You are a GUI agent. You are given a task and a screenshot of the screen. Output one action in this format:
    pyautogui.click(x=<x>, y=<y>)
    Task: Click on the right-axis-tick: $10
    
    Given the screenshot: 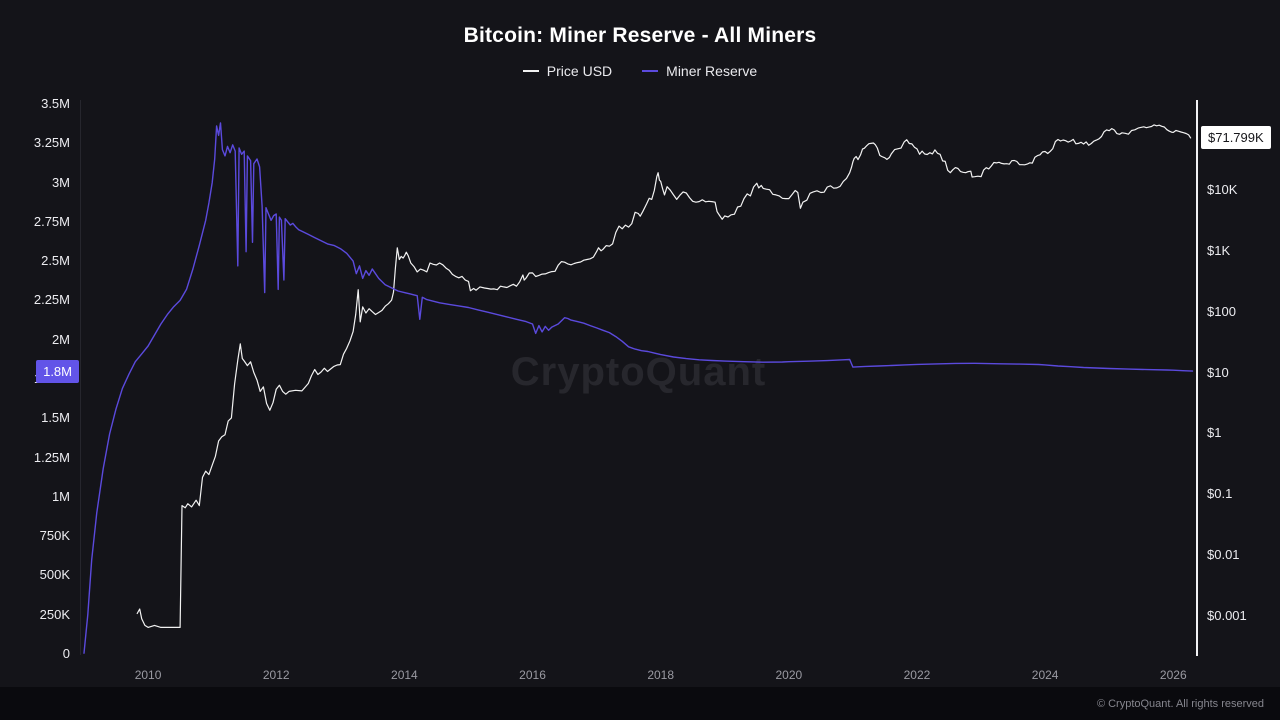 What is the action you would take?
    pyautogui.click(x=1218, y=372)
    